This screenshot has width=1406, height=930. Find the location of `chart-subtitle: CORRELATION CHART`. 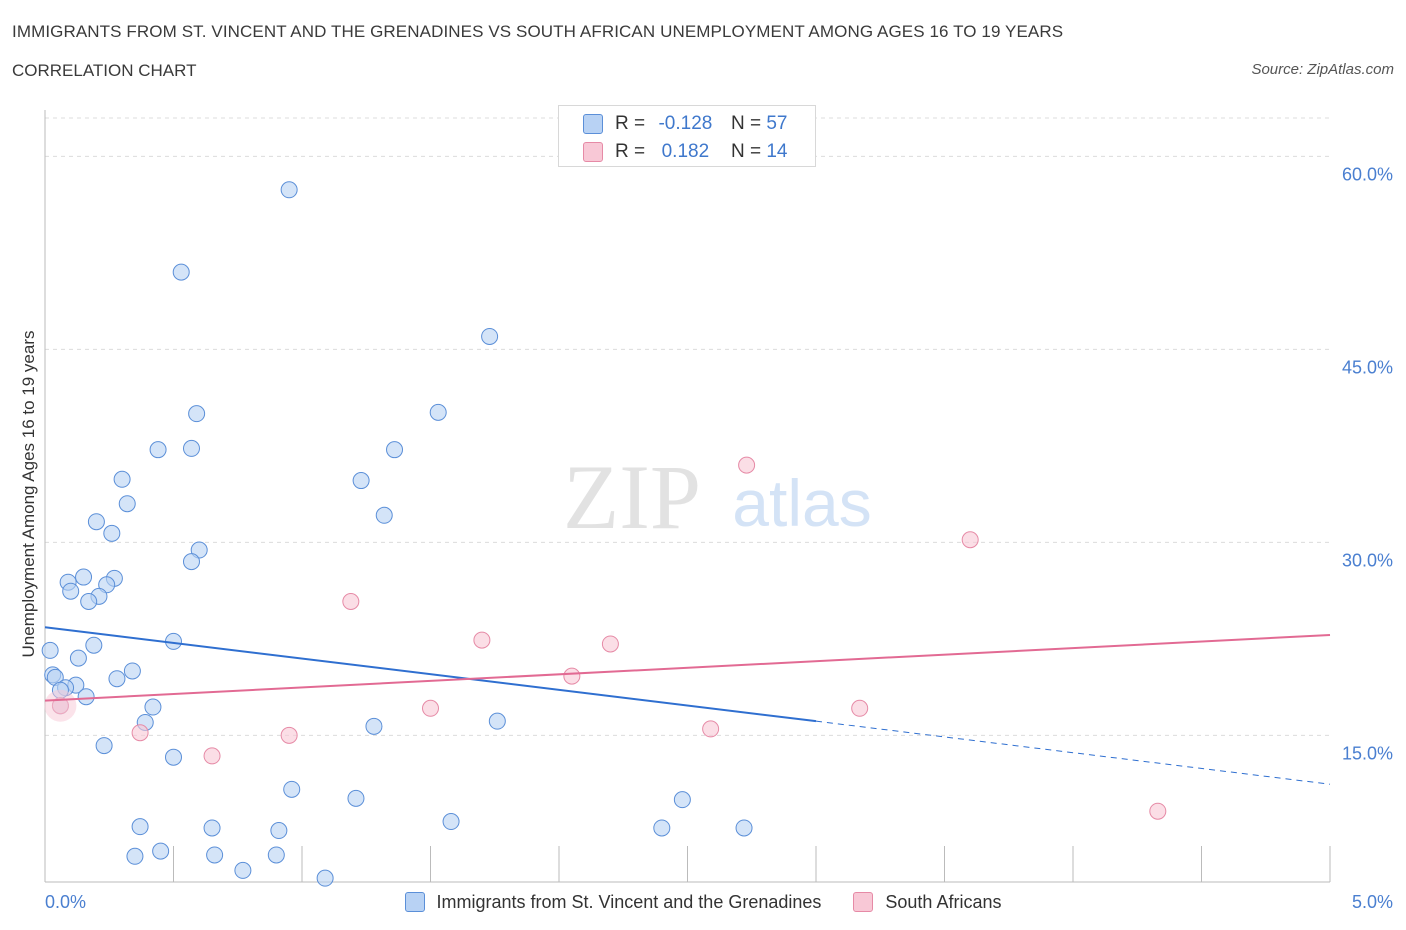

chart-subtitle: CORRELATION CHART is located at coordinates (104, 70).